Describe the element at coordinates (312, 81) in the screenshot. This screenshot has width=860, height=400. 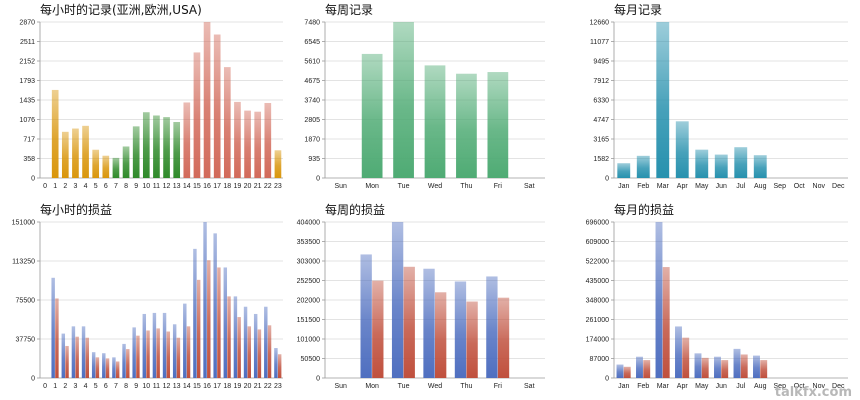
I see `y-tick-label: 4675` at that location.